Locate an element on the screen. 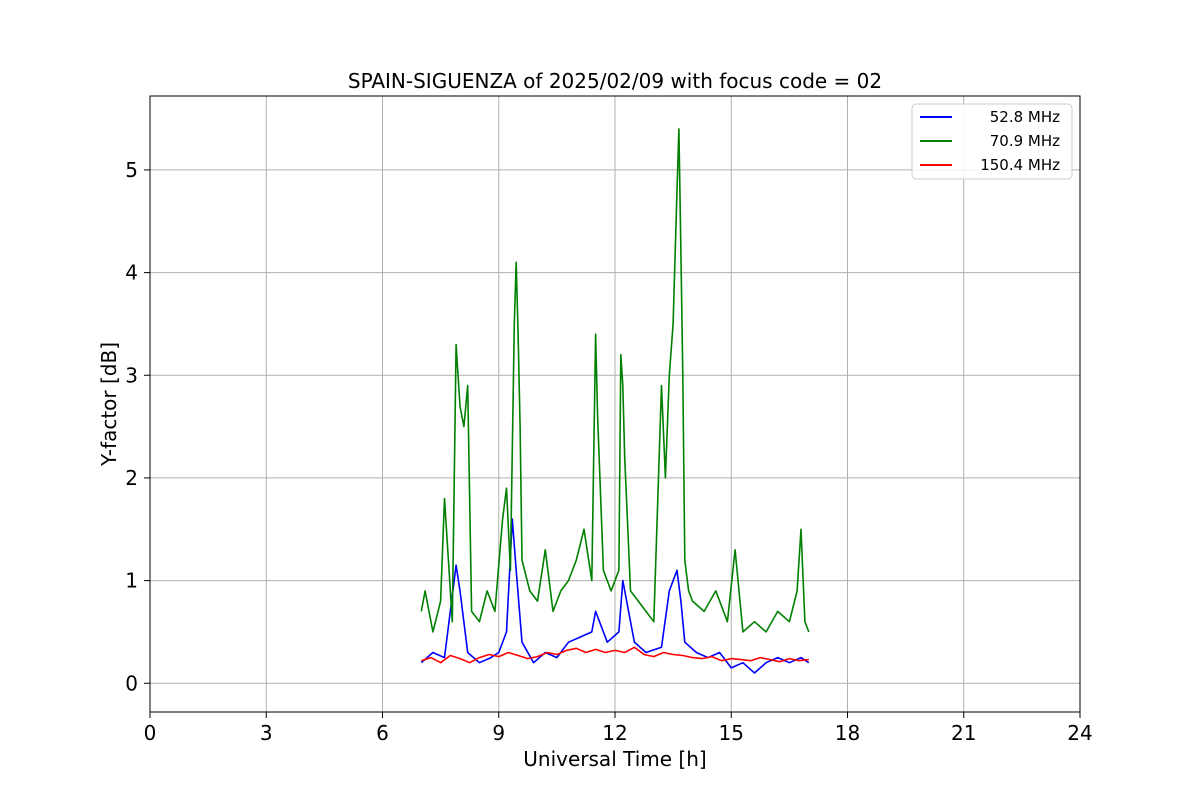 The height and width of the screenshot is (800, 1200). legend: 52.8 MHz 70.9 MHz 150.4 MHz is located at coordinates (992, 141).